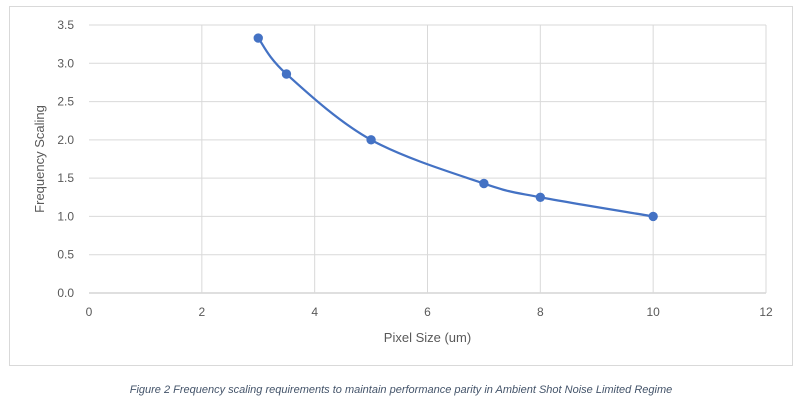 The width and height of the screenshot is (802, 410). I want to click on y-tick-label: 0.5, so click(65, 255).